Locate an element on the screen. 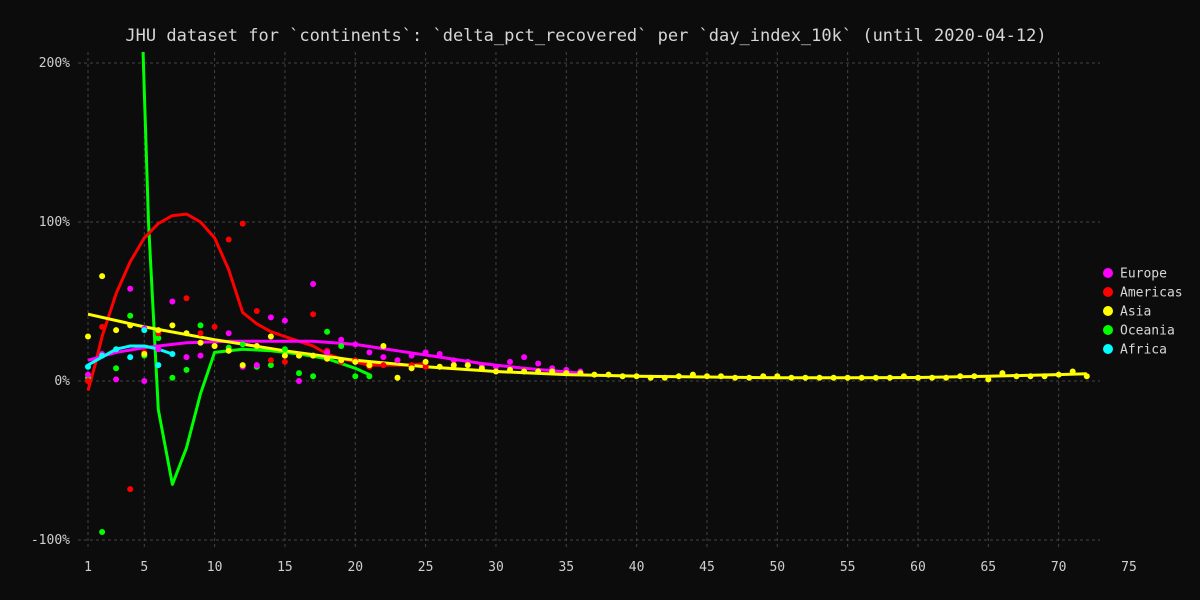 This screenshot has height=600, width=1200. legend-item-asia: Asia is located at coordinates (1127, 312).